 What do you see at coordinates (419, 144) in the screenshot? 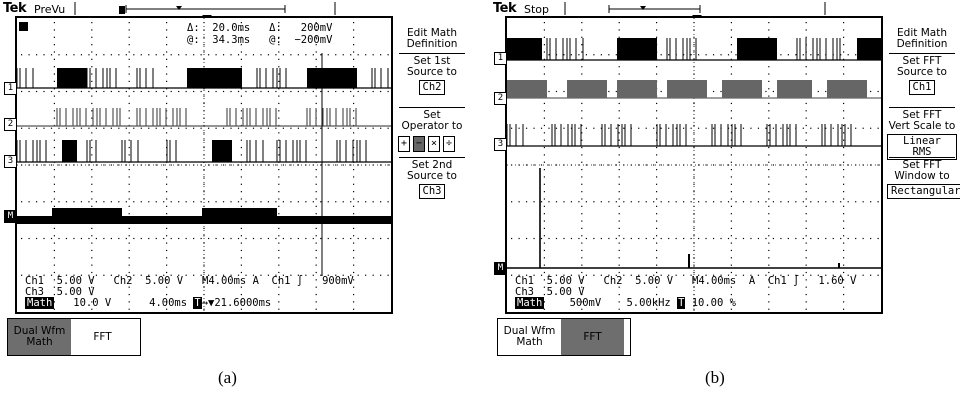
I see `operator-minus-button: −` at bounding box center [419, 144].